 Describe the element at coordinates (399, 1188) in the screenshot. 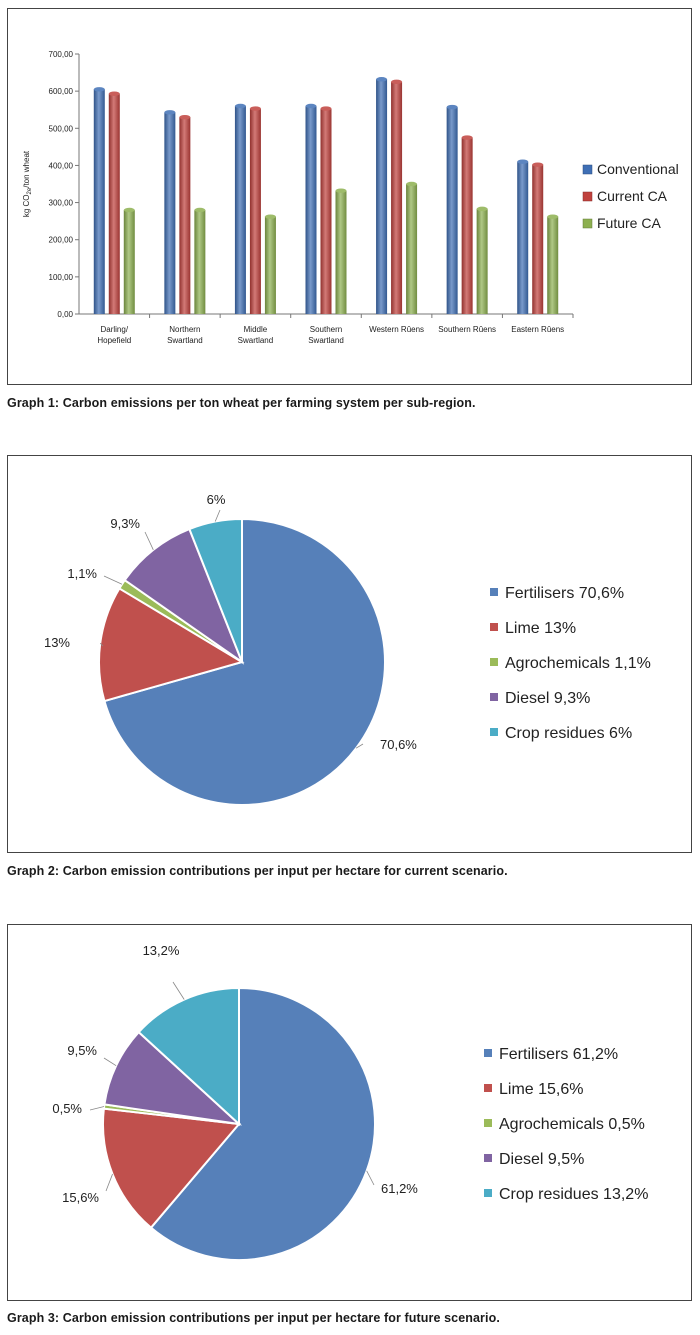

I see `slice-label: 61,2%` at that location.